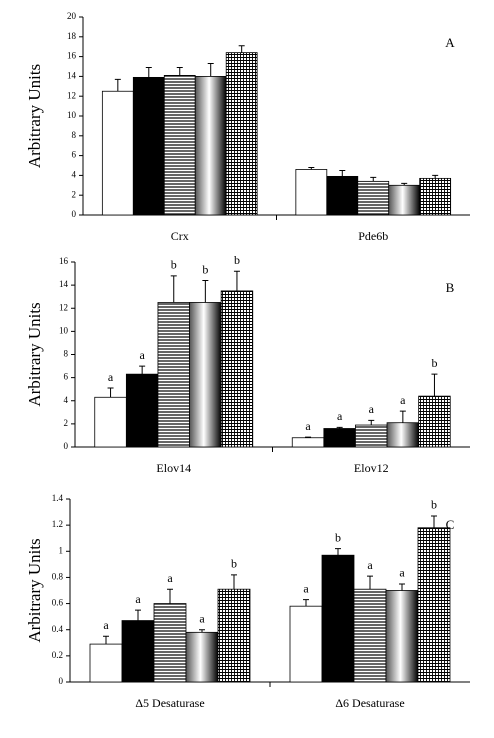 Image resolution: width=494 pixels, height=738 pixels. What do you see at coordinates (450, 42) in the screenshot?
I see `panel-label: A` at bounding box center [450, 42].